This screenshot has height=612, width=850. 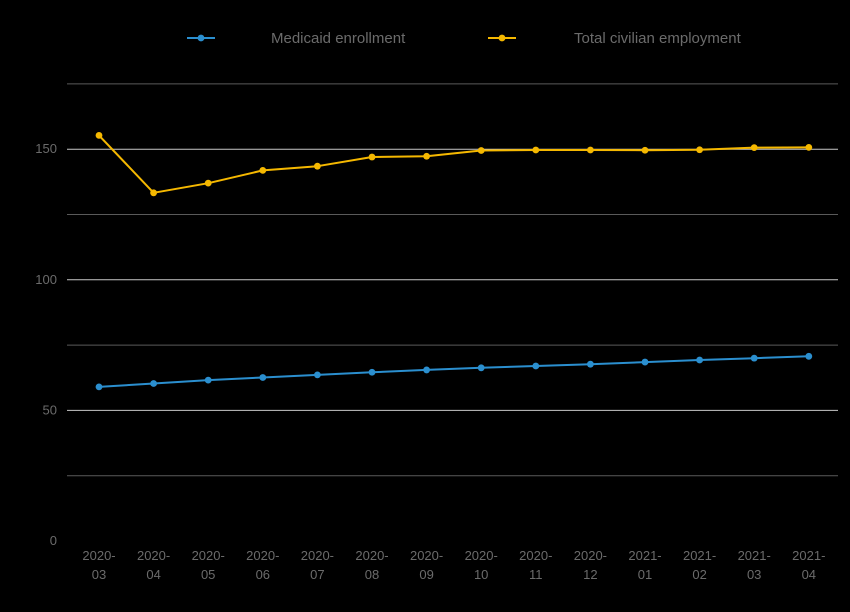 What do you see at coordinates (590, 565) in the screenshot?
I see `x-tick-label: 2020- 12` at bounding box center [590, 565].